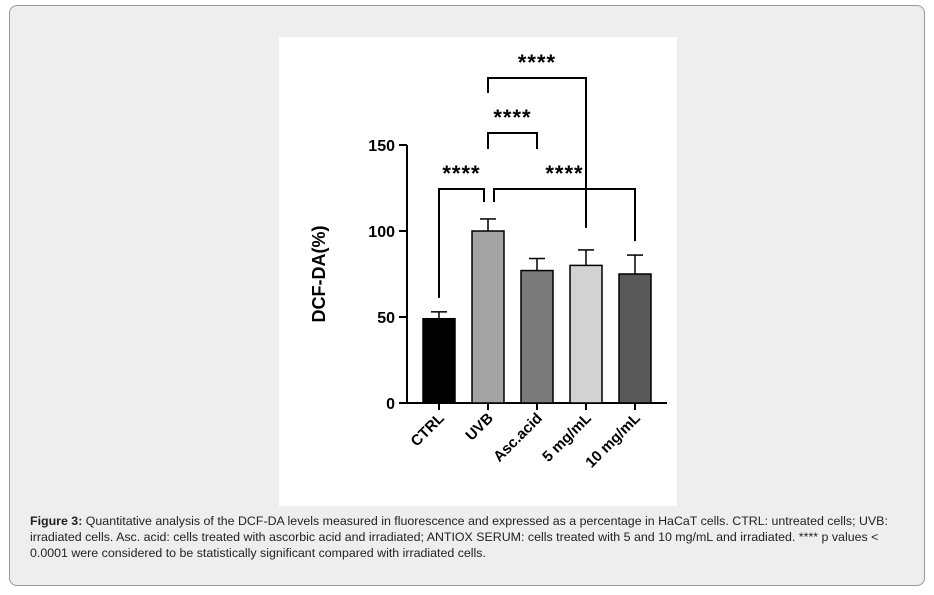 This screenshot has height=595, width=934. What do you see at coordinates (518, 438) in the screenshot?
I see `x-tick-label: Asc.acid` at bounding box center [518, 438].